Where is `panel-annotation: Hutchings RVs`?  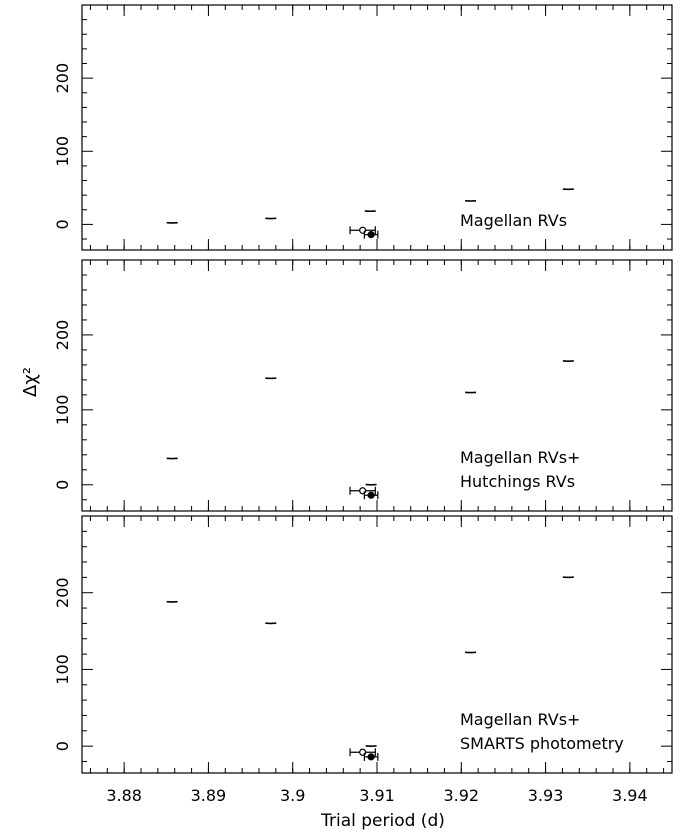
panel-annotation: Hutchings RVs is located at coordinates (517, 481).